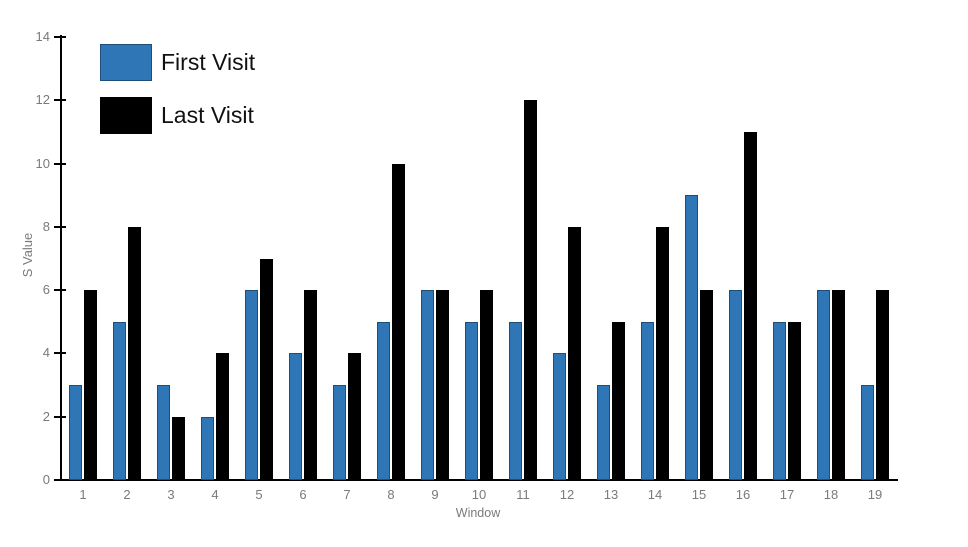 Image resolution: width=968 pixels, height=547 pixels. I want to click on x-tick-label: 11, so click(523, 494).